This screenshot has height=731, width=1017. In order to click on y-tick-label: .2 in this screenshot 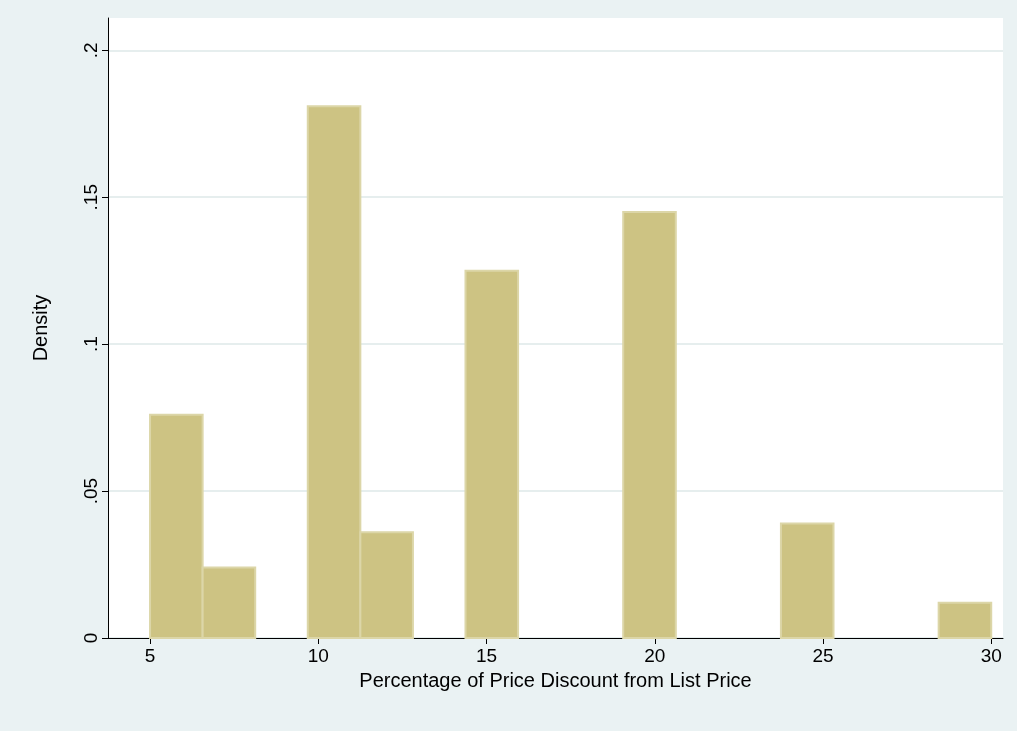, I will do `click(90, 50)`.